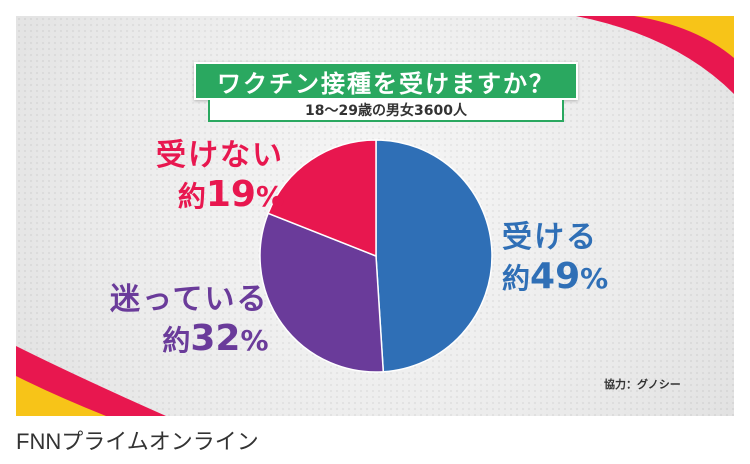  Describe the element at coordinates (434, 256) in the screenshot. I see `pie-slice-receive` at that location.